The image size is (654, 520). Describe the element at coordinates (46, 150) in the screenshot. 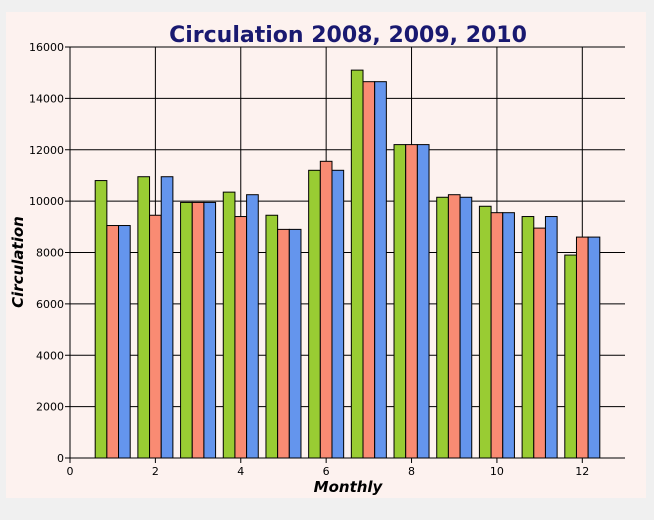

I see `y-tick-label: 12000` at that location.